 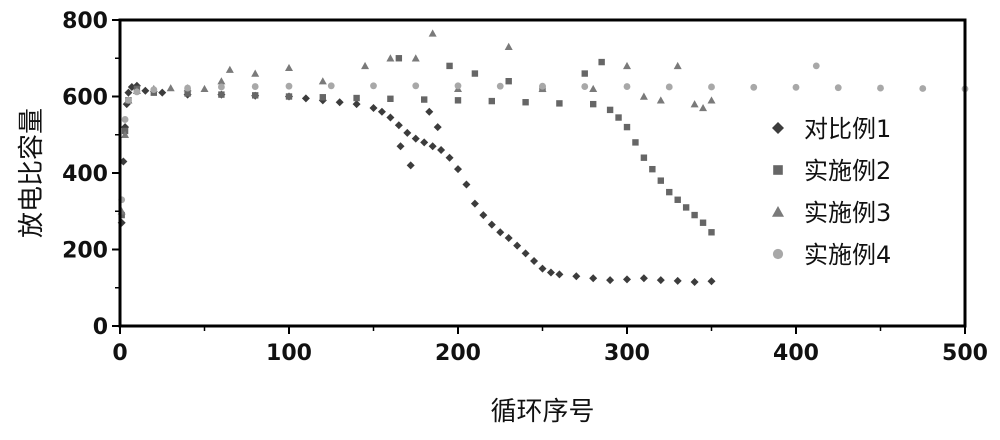 What do you see at coordinates (847, 129) in the screenshot?
I see `legend-label: 对比例1` at bounding box center [847, 129].